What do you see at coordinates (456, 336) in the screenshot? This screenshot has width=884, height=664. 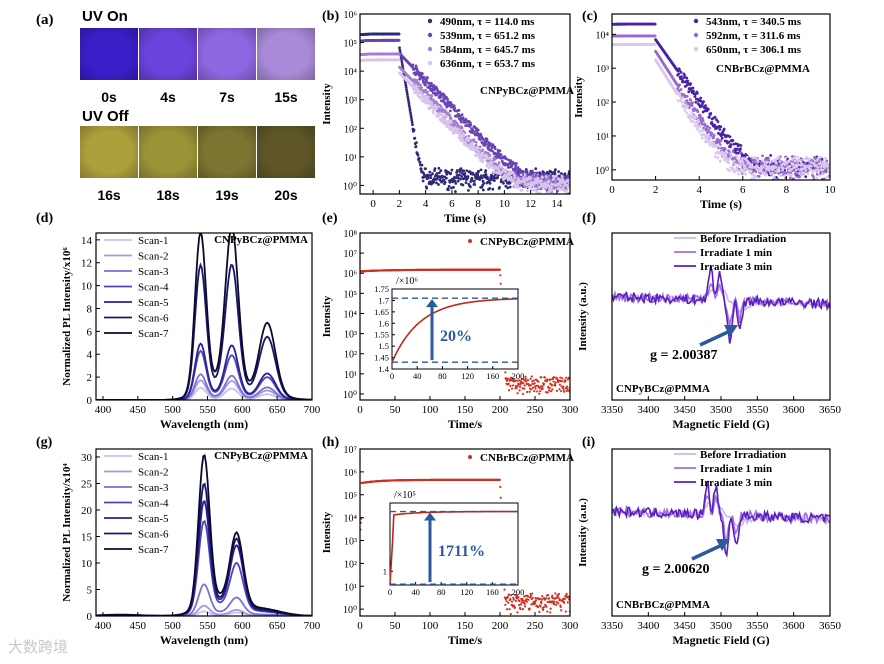 I see `inset-percent-label: 20%` at bounding box center [456, 336].